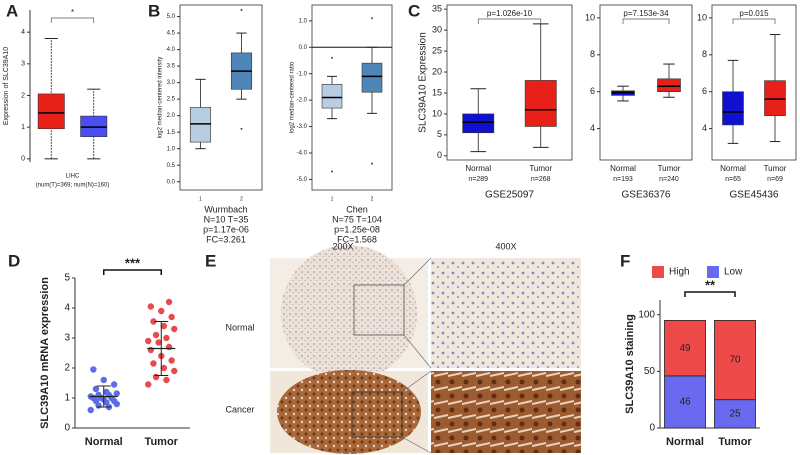  I want to click on y-tick-label: 1.5, so click(171, 133).